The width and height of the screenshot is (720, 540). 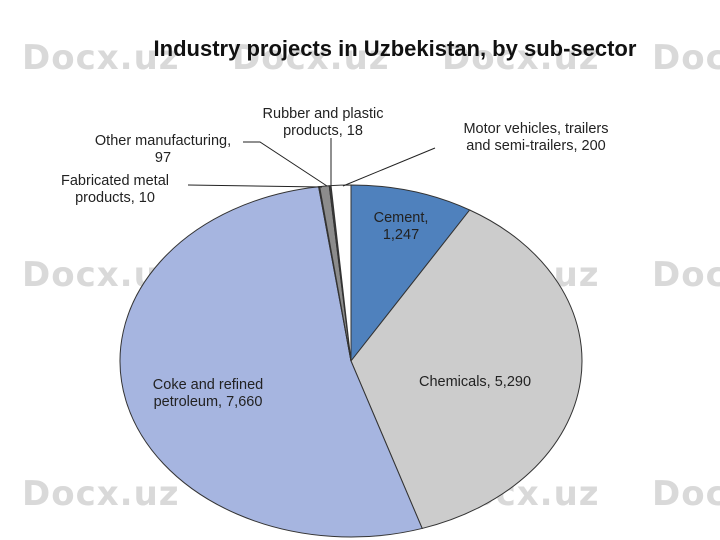 I want to click on slice-label: Other manufacturing, 97, so click(x=163, y=149).